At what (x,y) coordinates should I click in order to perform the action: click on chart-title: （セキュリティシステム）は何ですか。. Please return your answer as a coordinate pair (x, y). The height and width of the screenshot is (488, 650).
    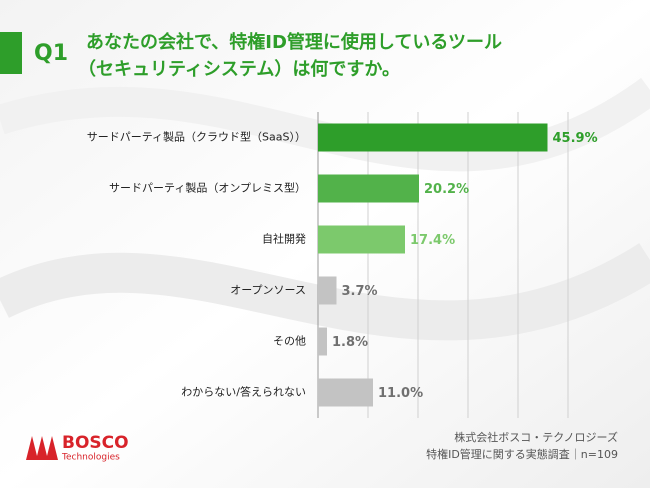
    Looking at the image, I should click on (239, 69).